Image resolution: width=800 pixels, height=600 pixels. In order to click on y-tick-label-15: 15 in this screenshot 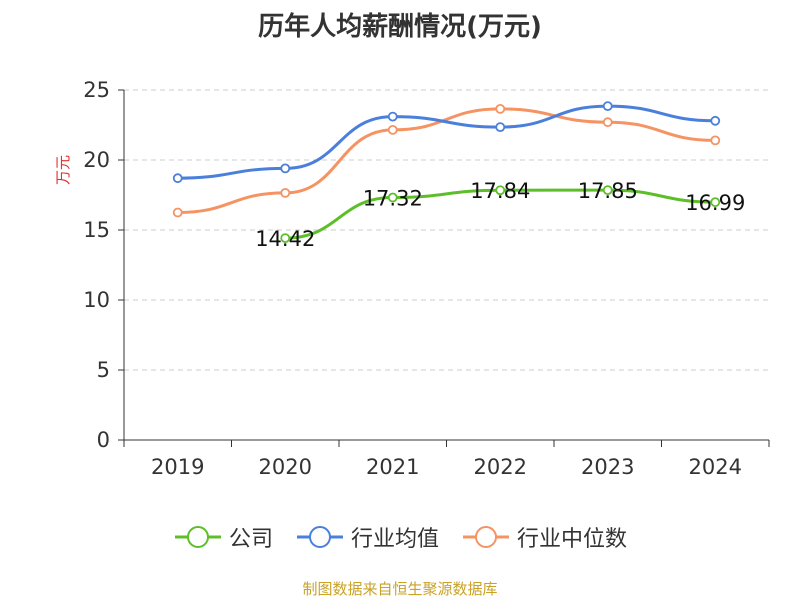, I will do `click(96, 230)`.